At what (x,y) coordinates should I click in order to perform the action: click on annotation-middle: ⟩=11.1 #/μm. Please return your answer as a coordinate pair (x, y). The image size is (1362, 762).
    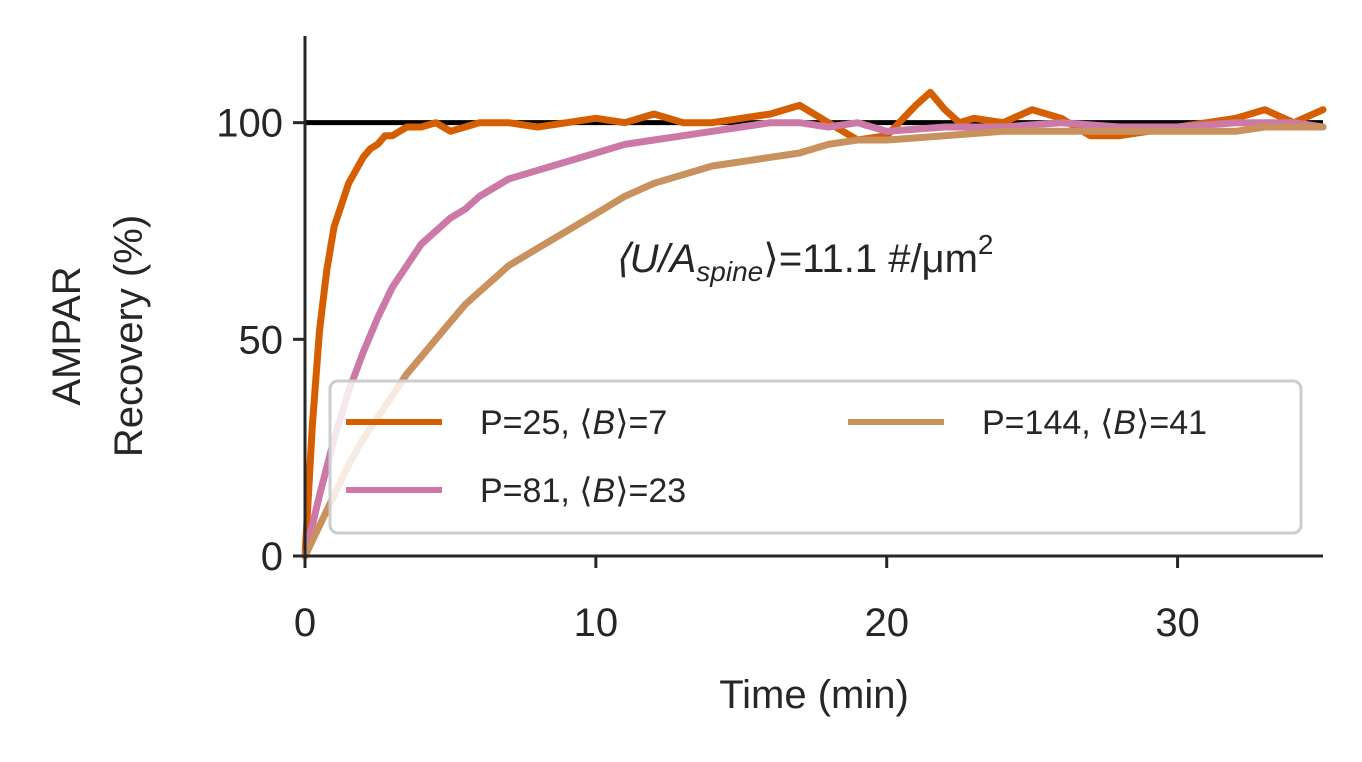
    Looking at the image, I should click on (870, 259).